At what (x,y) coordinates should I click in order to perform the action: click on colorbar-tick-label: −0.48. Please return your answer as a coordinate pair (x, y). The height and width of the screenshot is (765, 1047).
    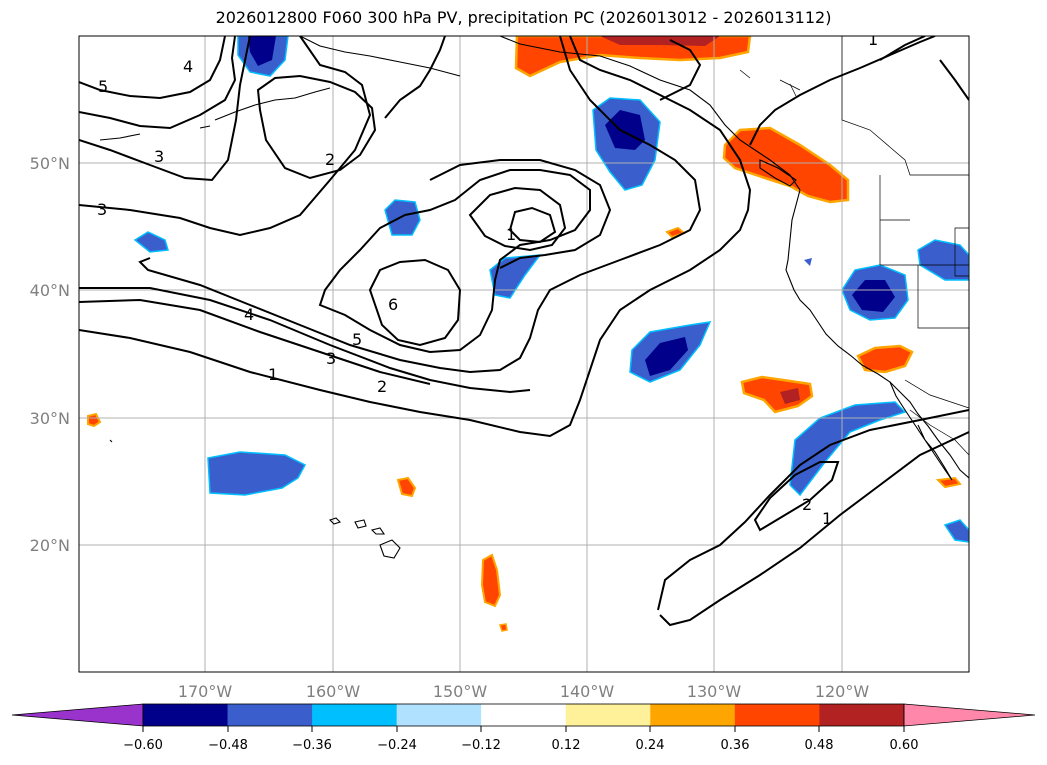
    Looking at the image, I should click on (228, 745).